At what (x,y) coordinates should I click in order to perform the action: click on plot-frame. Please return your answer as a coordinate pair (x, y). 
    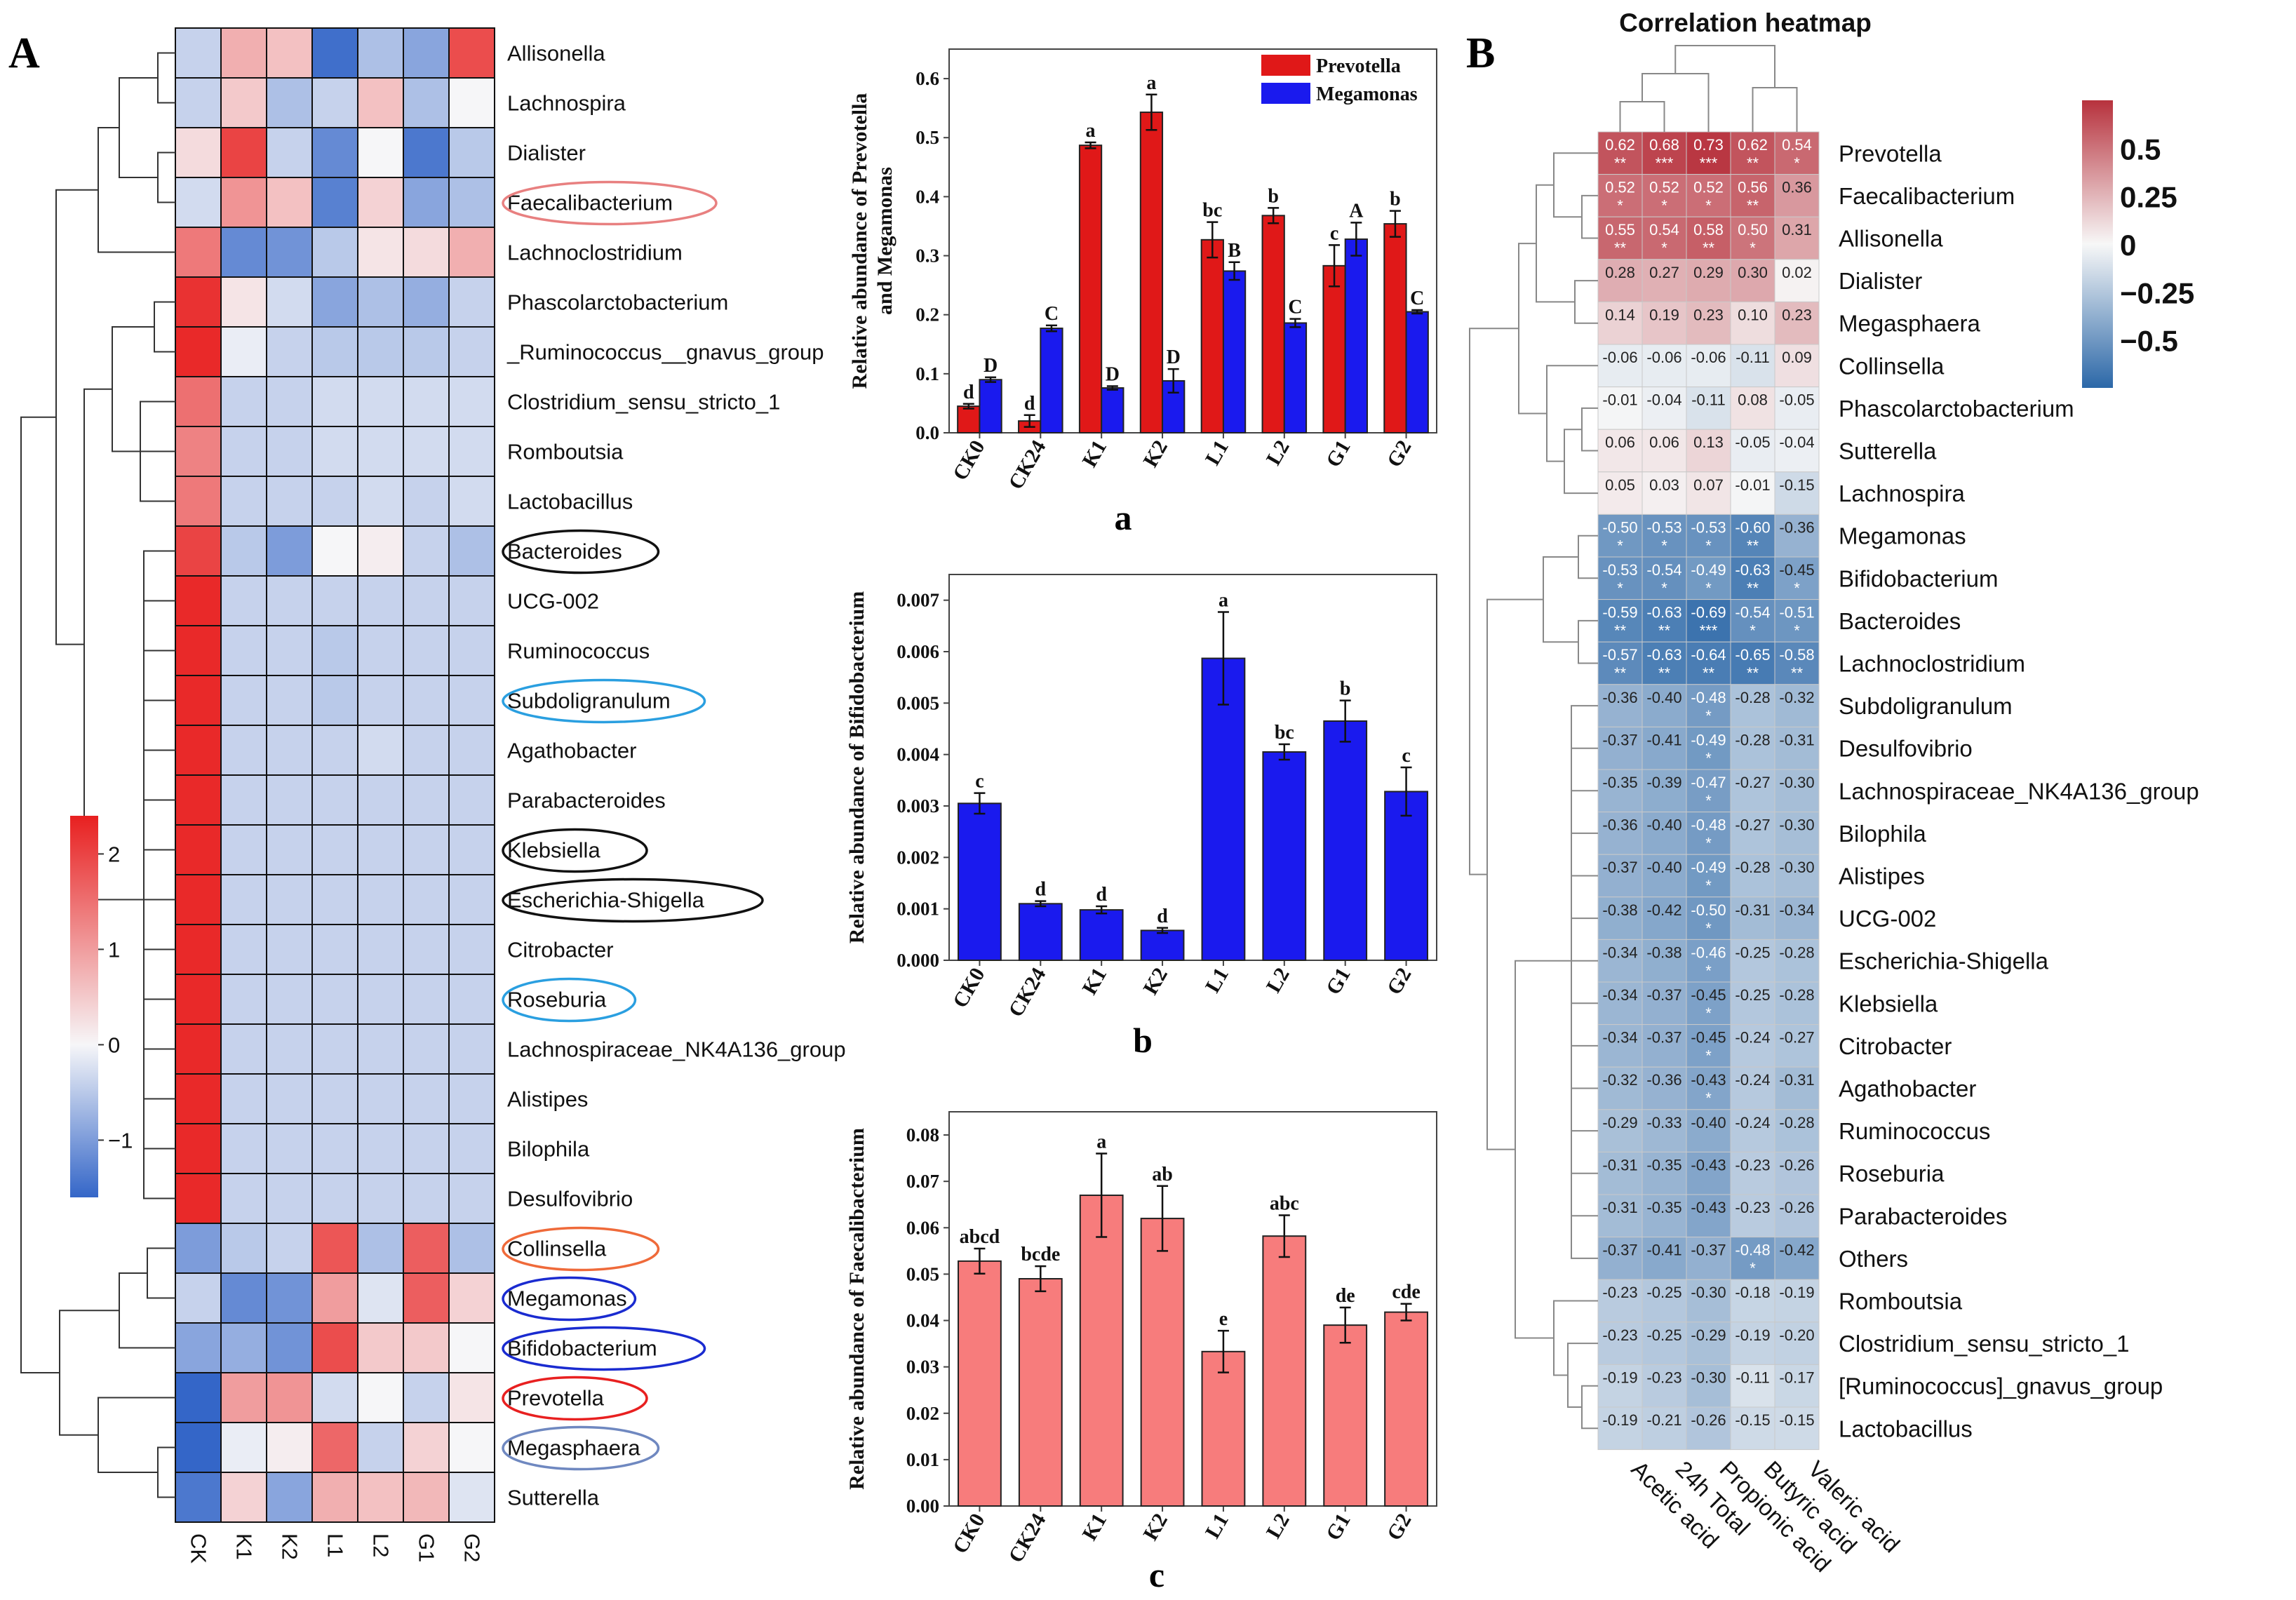
    Looking at the image, I should click on (1192, 767).